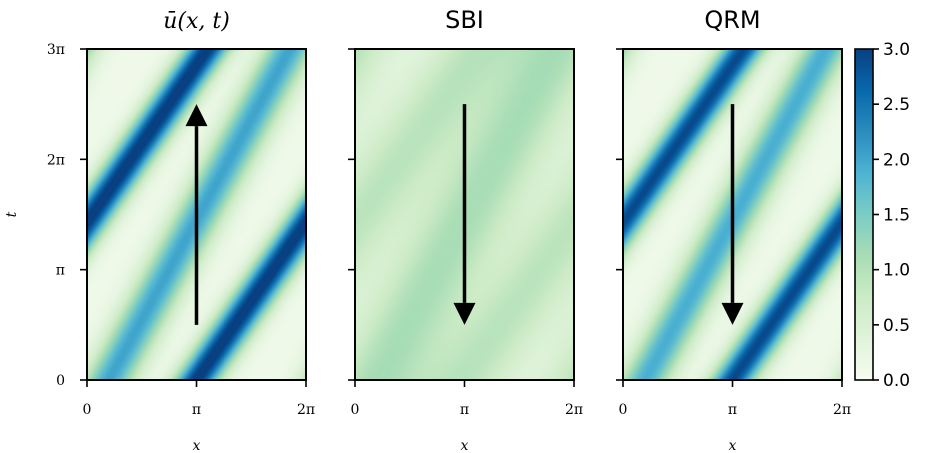 This screenshot has height=453, width=925. I want to click on colorbar-tick-label: 0.0, so click(896, 381).